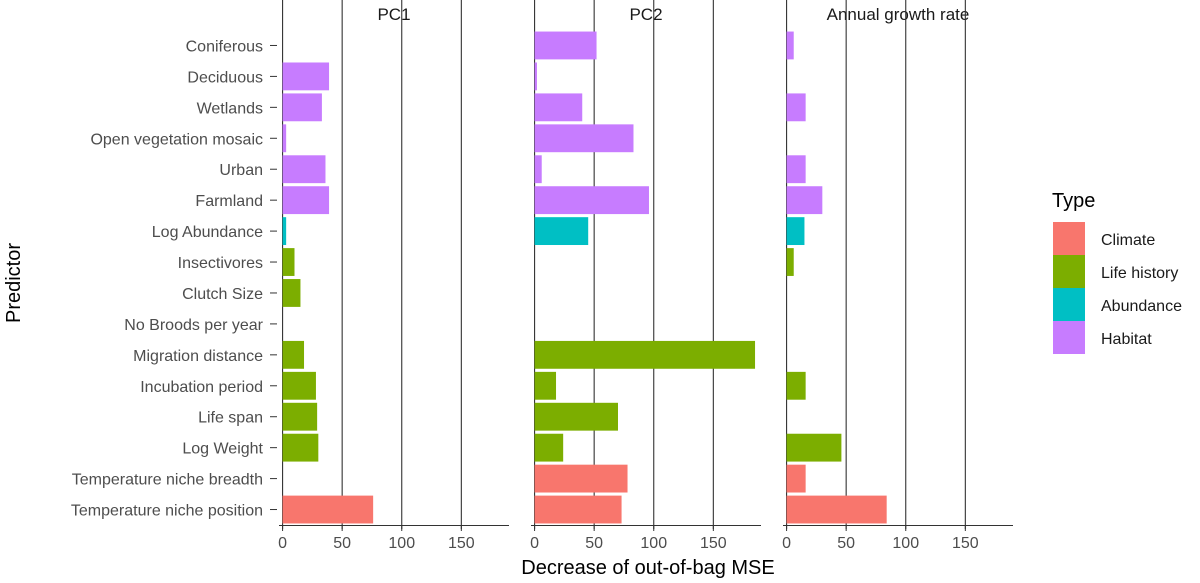  I want to click on bar-pc1-clutch-size, so click(291, 293).